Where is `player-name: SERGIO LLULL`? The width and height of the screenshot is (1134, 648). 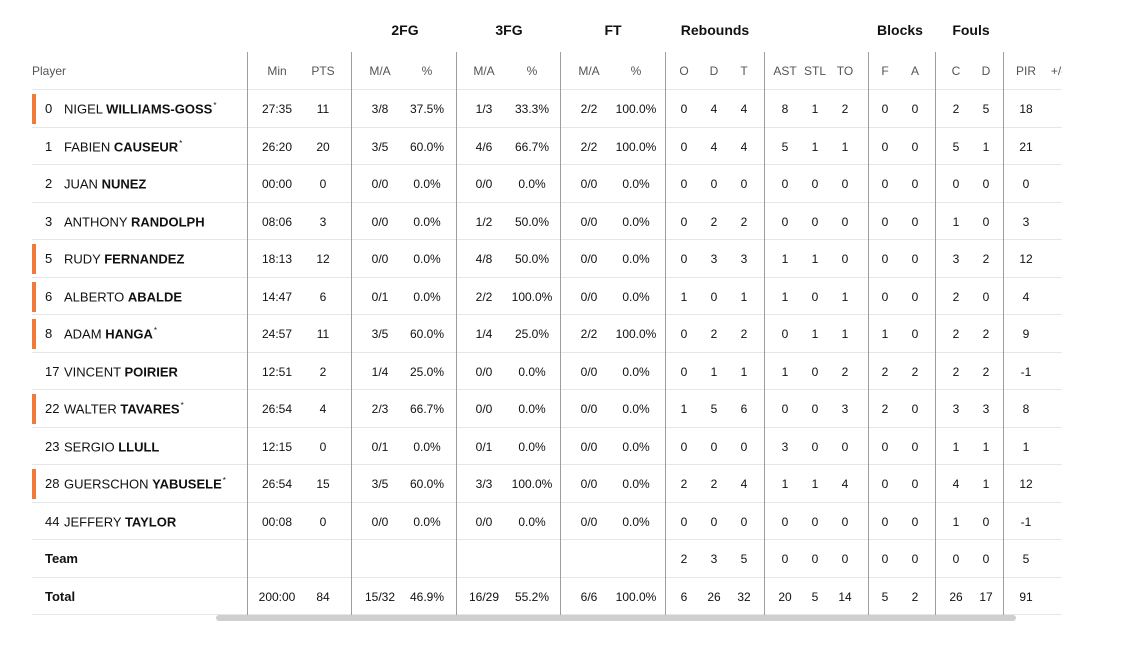
player-name: SERGIO LLULL is located at coordinates (112, 446).